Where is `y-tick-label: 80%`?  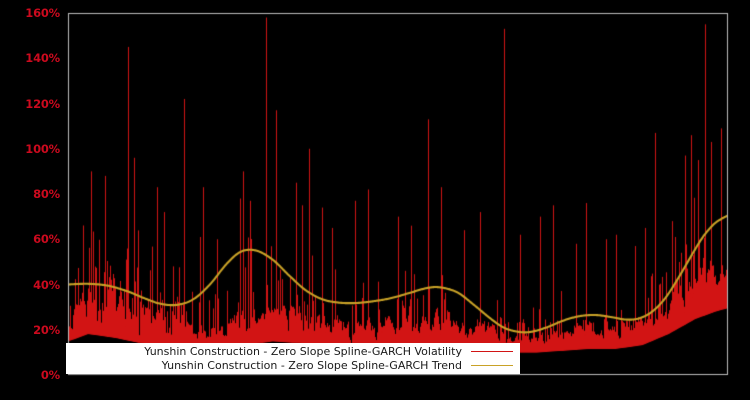 y-tick-label: 80% is located at coordinates (46, 194).